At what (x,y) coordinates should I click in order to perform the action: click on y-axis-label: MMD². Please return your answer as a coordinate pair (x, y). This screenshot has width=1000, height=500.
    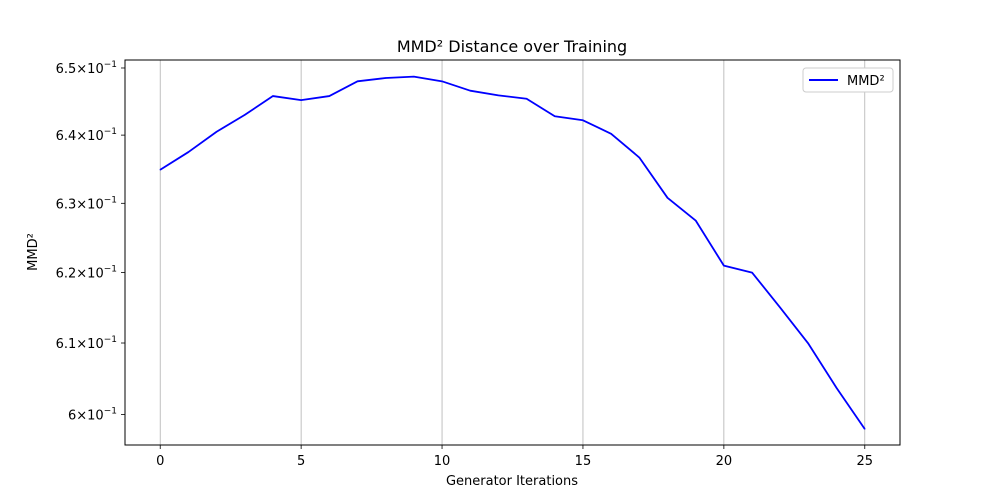
    Looking at the image, I should click on (33, 252).